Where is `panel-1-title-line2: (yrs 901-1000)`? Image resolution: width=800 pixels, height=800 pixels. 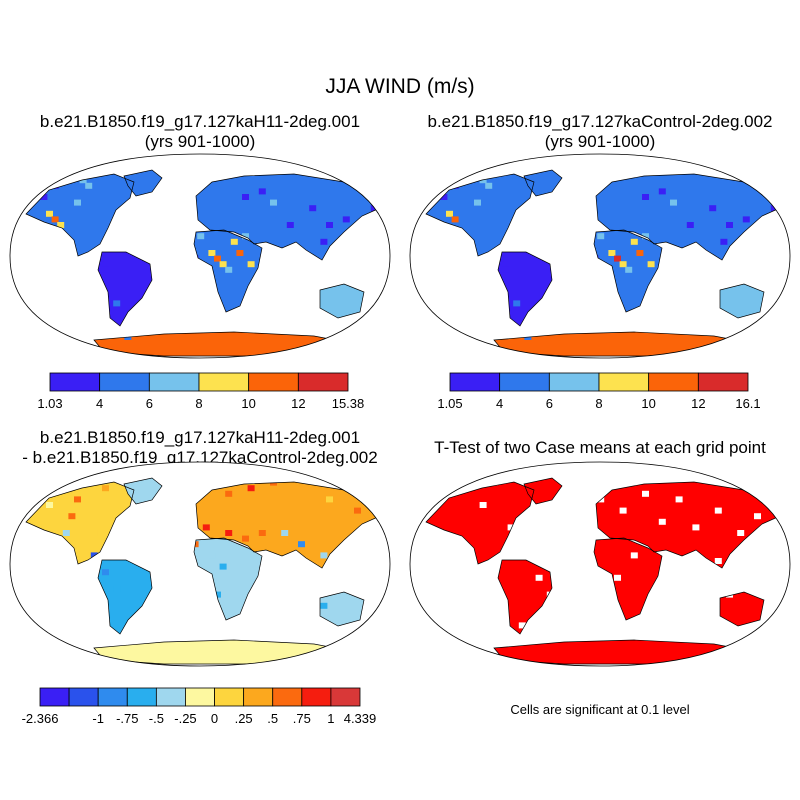 panel-1-title-line2: (yrs 901-1000) is located at coordinates (200, 141).